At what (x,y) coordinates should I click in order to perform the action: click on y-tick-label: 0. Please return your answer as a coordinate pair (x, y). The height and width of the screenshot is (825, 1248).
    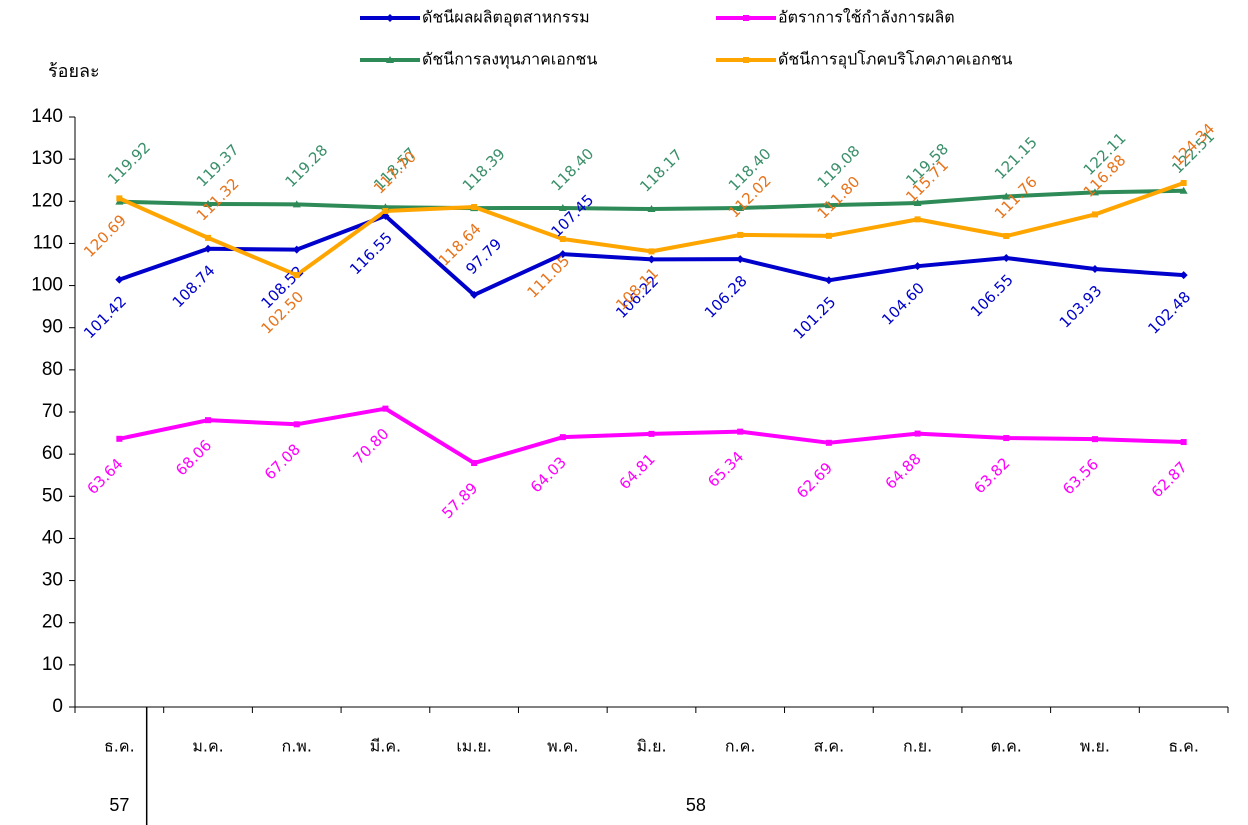
    Looking at the image, I should click on (57, 706).